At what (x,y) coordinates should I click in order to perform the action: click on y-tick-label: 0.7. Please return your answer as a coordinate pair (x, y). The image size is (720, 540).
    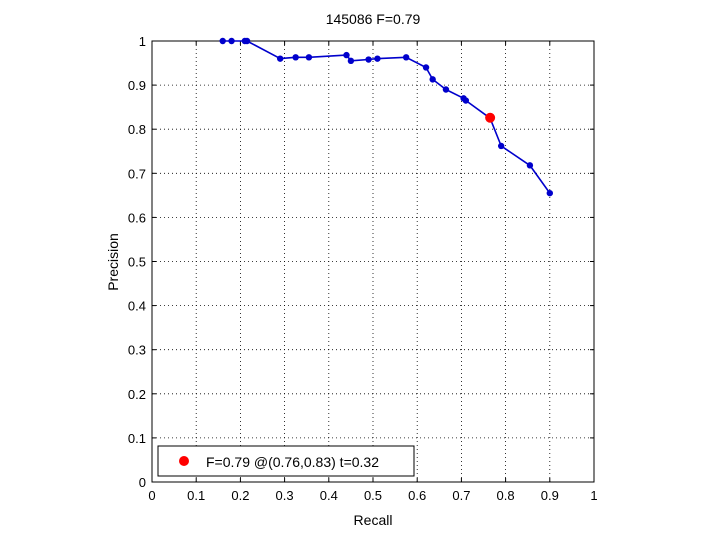
    Looking at the image, I should click on (137, 173).